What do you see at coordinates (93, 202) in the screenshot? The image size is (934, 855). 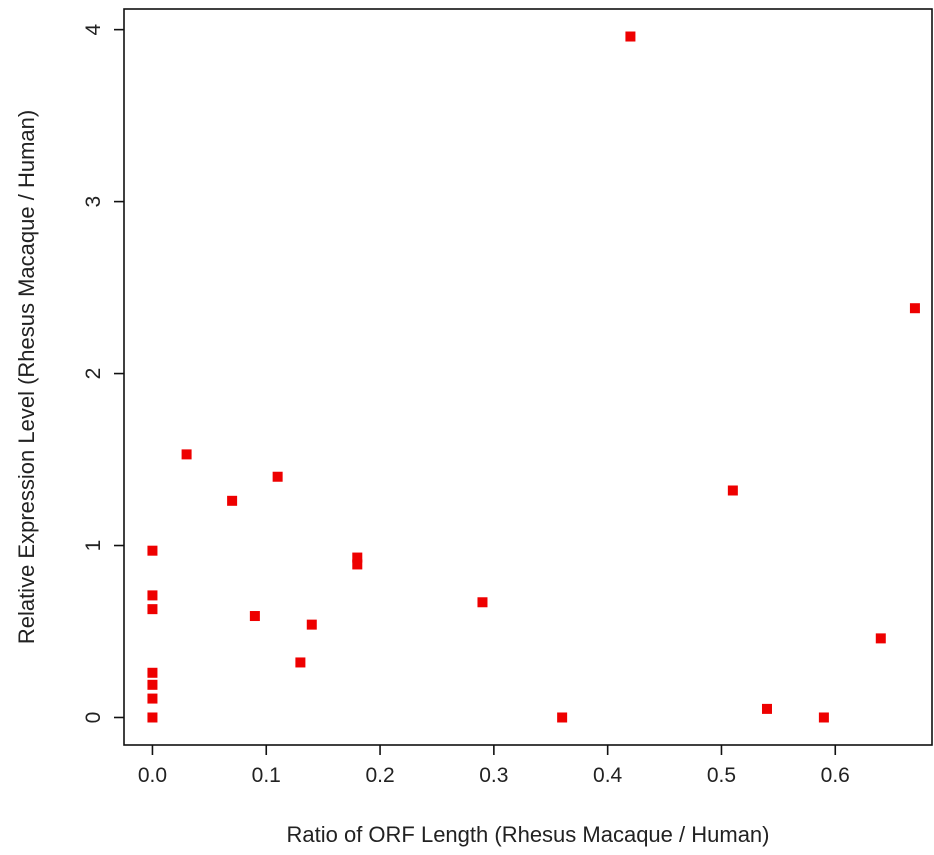 I see `y-tick-label: 3` at bounding box center [93, 202].